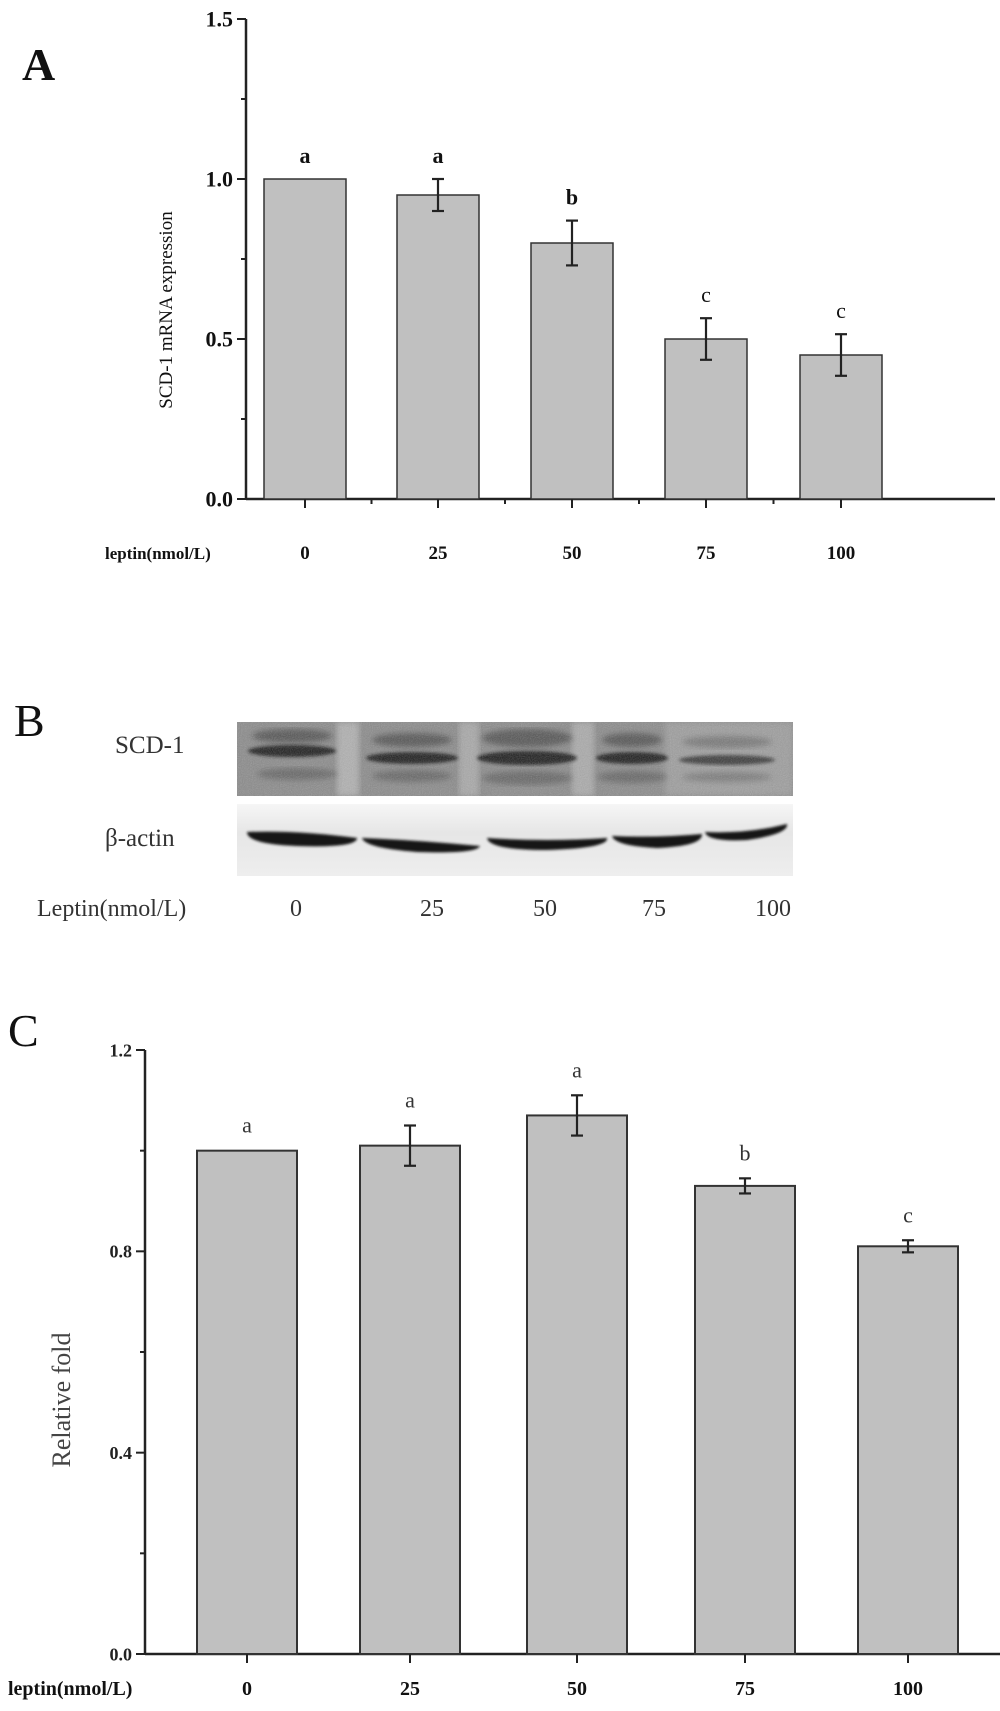 The image size is (1000, 1711). I want to click on blot-lane-label-50: 50, so click(545, 909).